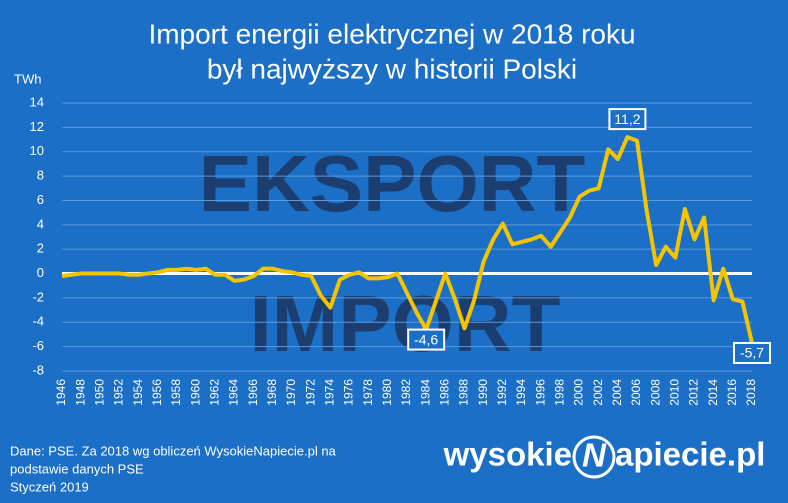 The height and width of the screenshot is (503, 788). I want to click on y-tick-label: 12, so click(37, 126).